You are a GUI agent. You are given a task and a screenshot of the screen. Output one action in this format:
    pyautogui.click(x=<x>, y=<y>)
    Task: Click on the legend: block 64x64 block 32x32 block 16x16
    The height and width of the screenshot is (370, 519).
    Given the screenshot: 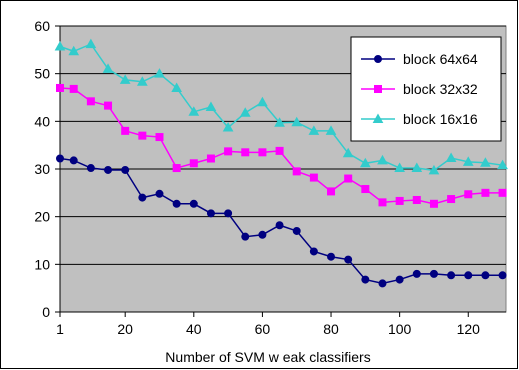 What is the action you would take?
    pyautogui.click(x=426, y=89)
    